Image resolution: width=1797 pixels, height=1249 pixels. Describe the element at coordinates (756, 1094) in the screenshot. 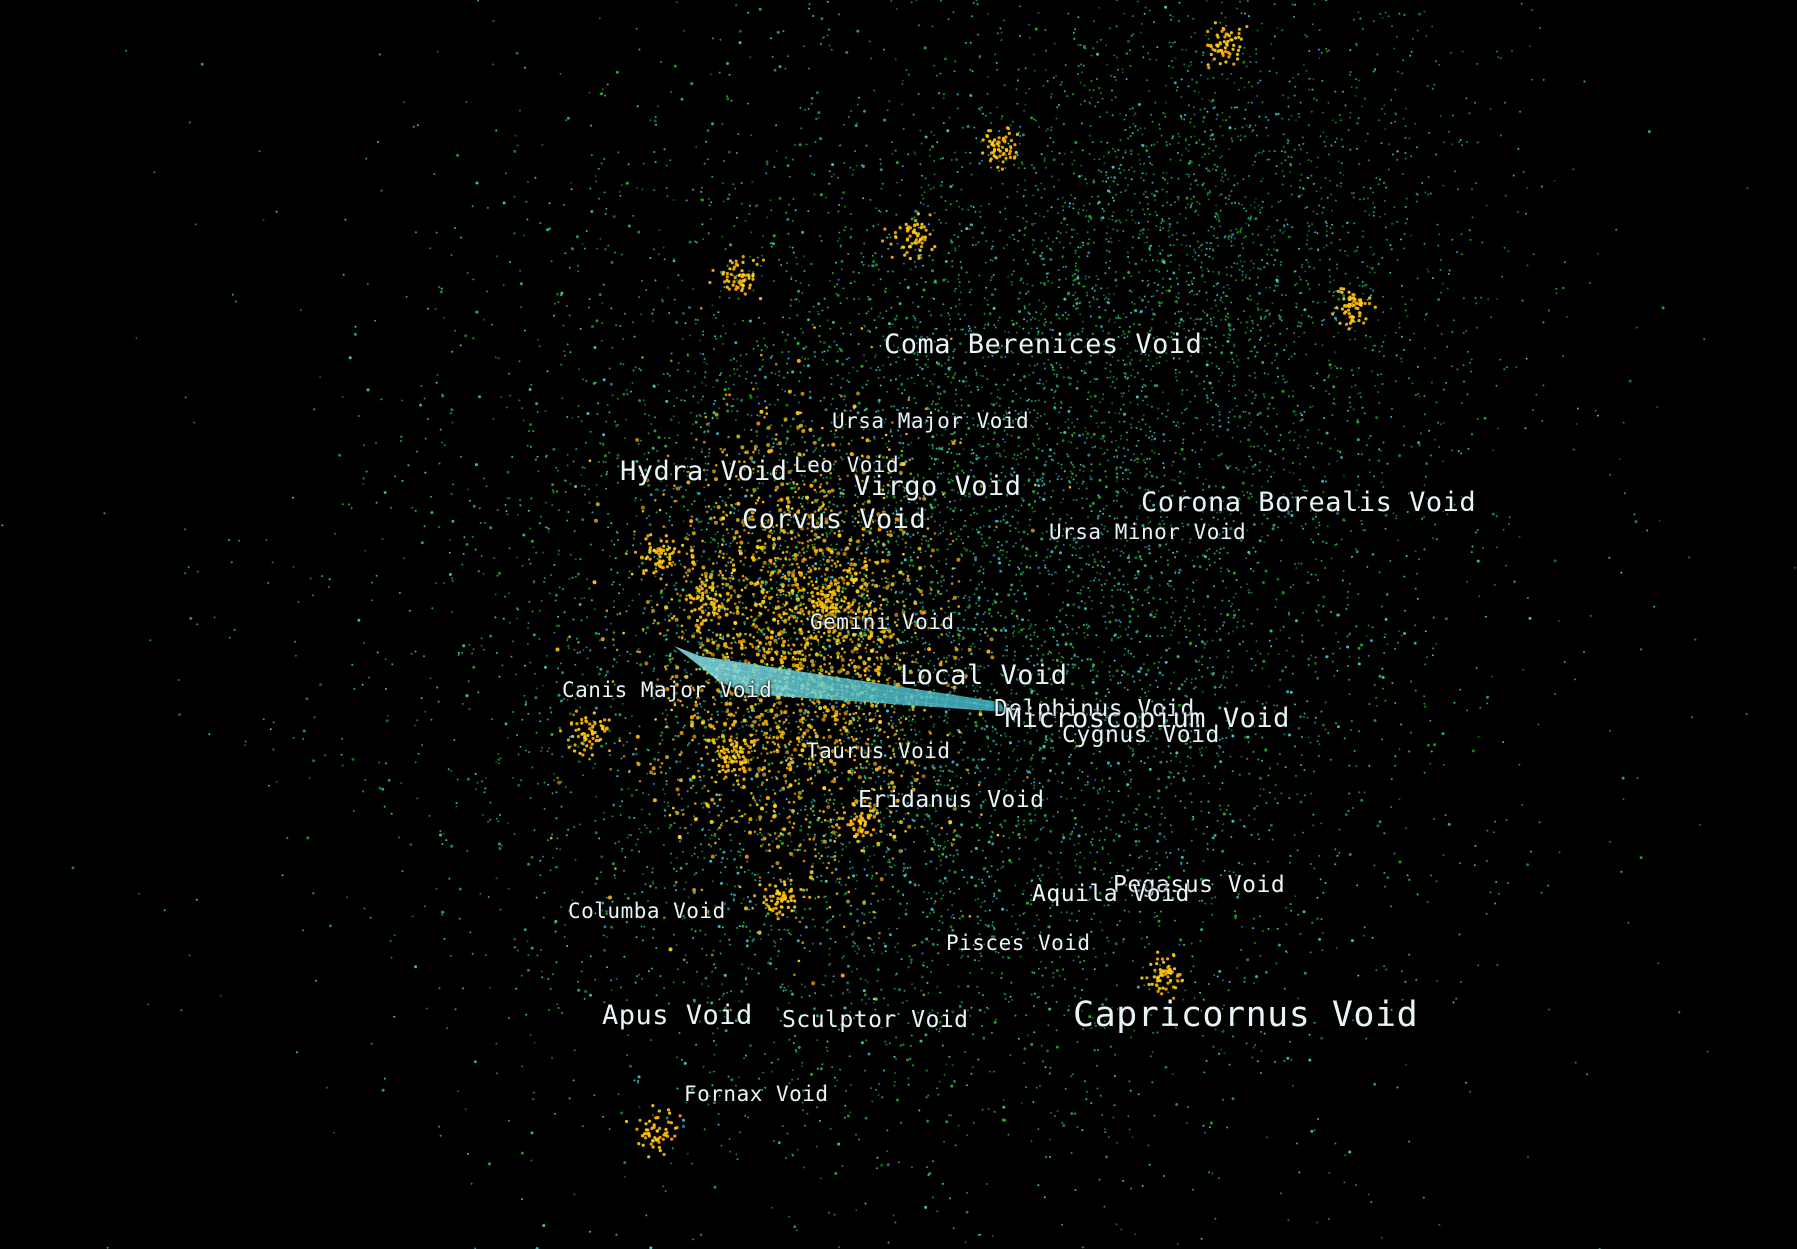

I see `void-label-fornax: Fornax Void` at that location.